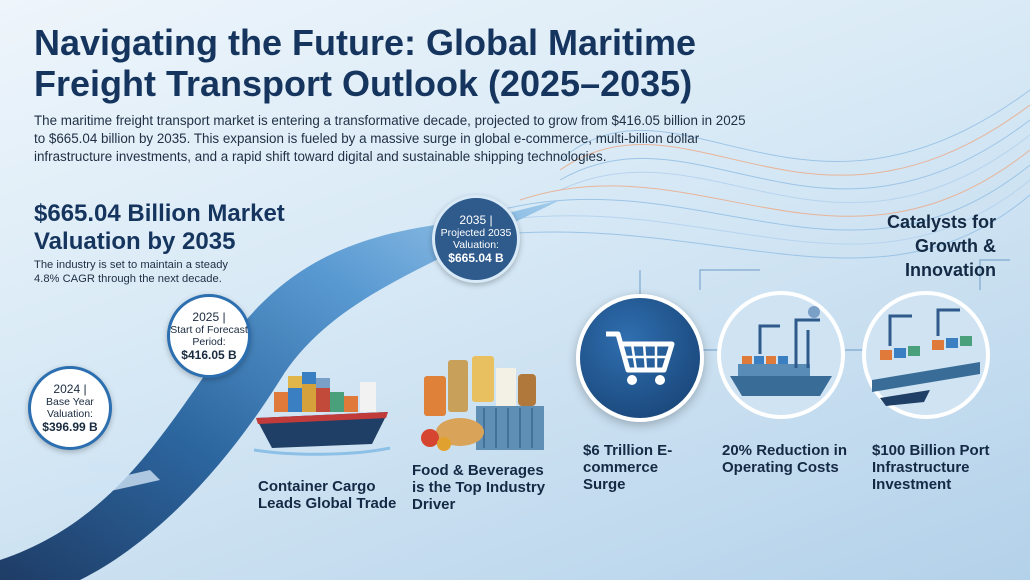 This screenshot has height=580, width=1030. I want to click on marker-year: 2025 |, so click(209, 316).